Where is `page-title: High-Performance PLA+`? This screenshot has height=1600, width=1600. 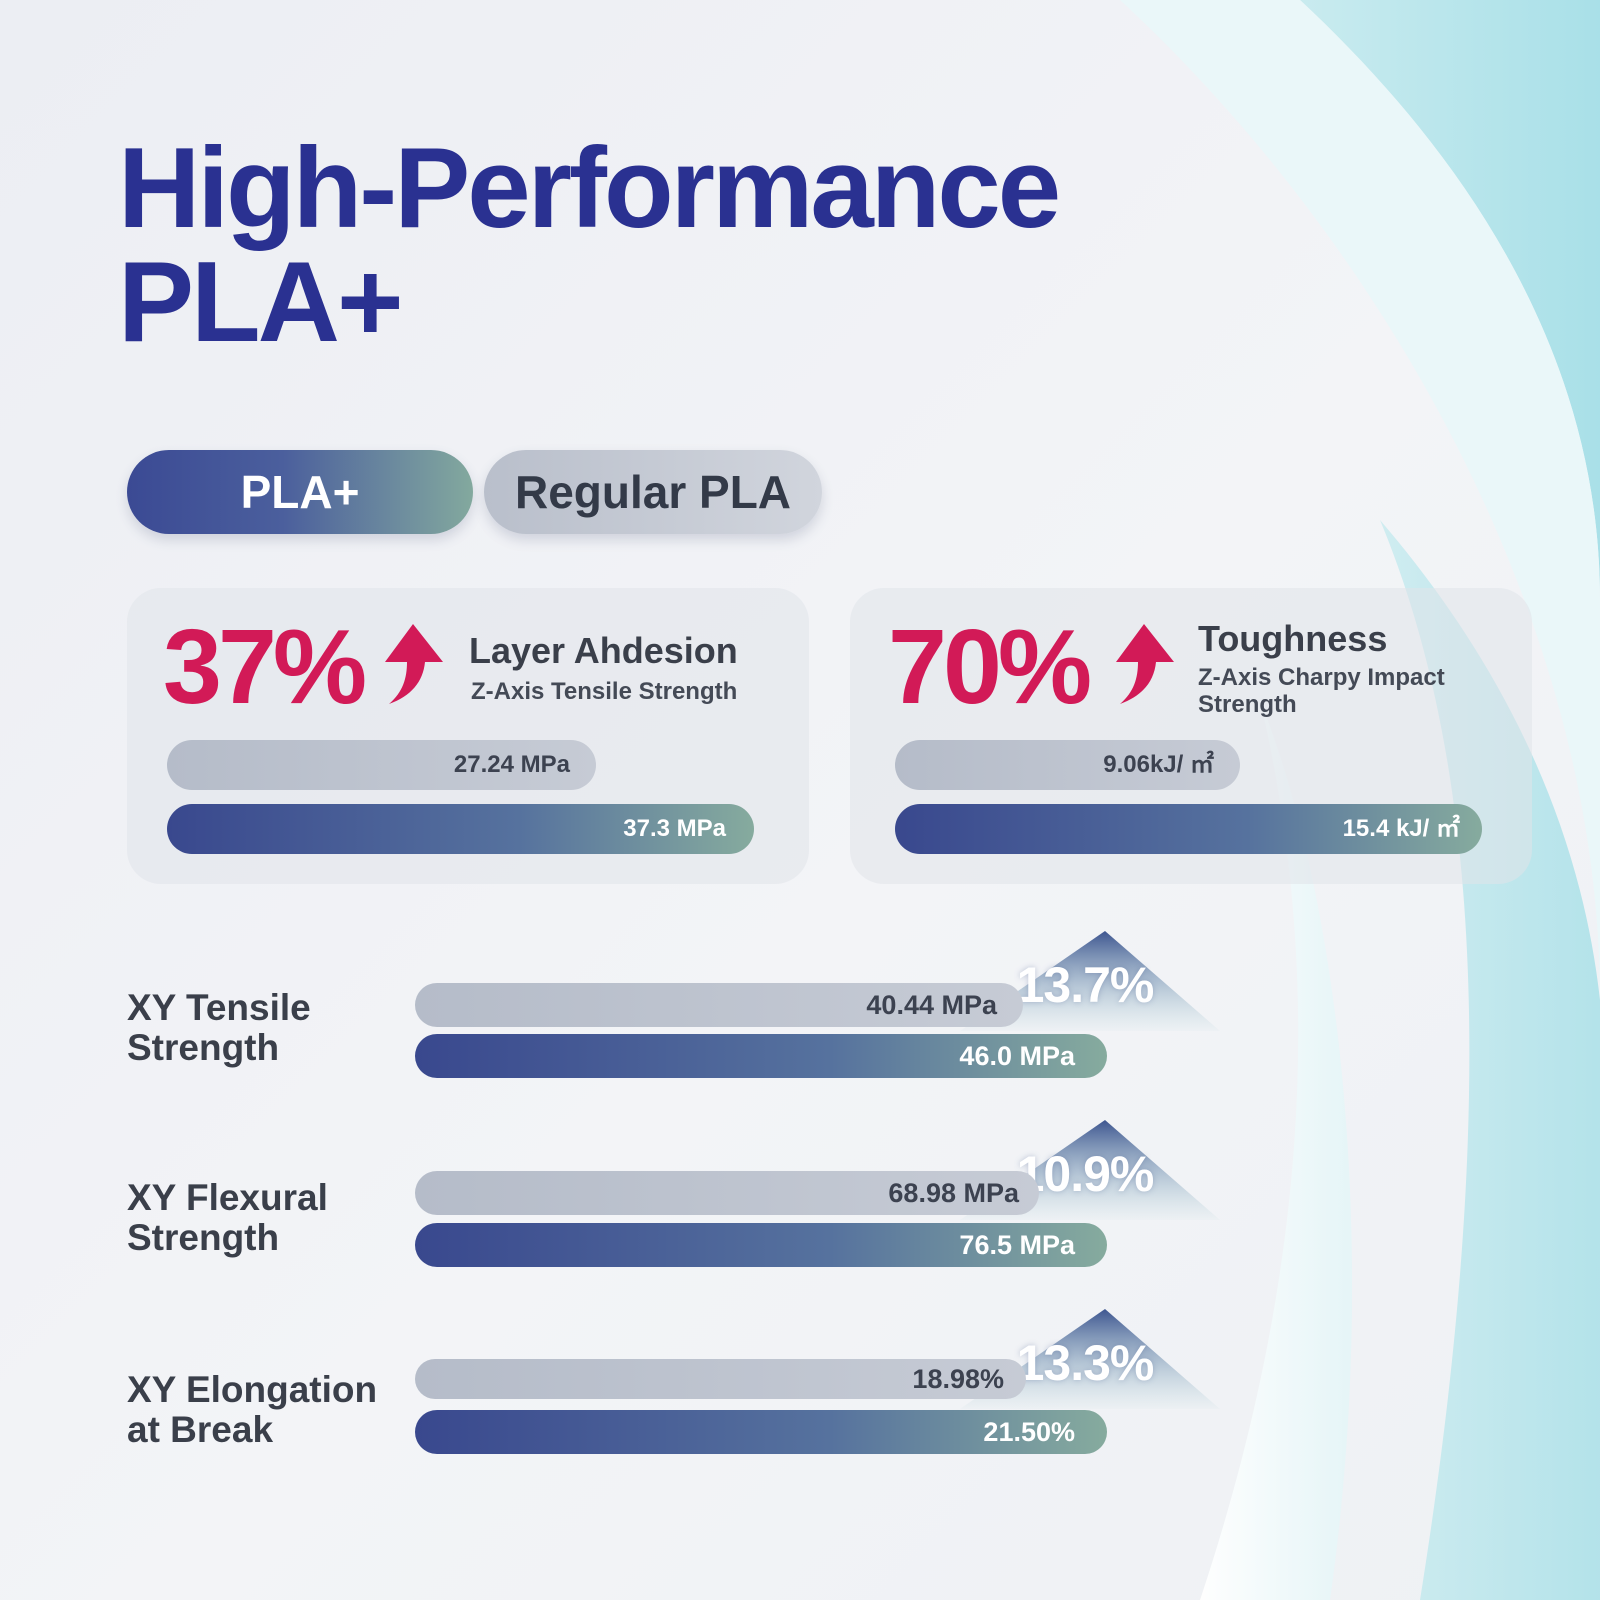
page-title: High-Performance PLA+ is located at coordinates (589, 245).